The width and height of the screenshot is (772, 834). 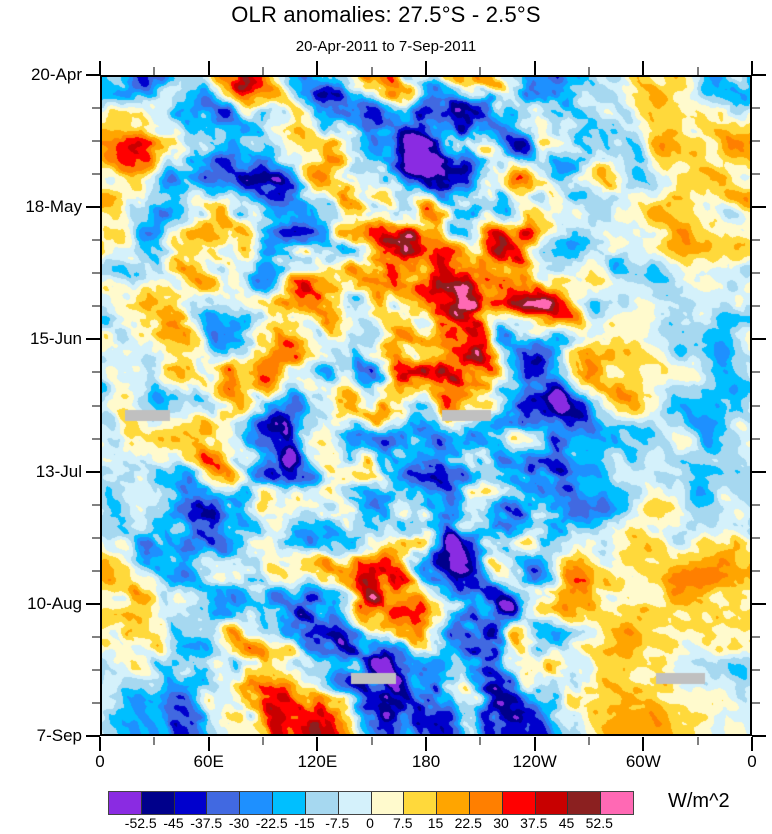 I want to click on colorbar-tick-label: 30, so click(x=501, y=823).